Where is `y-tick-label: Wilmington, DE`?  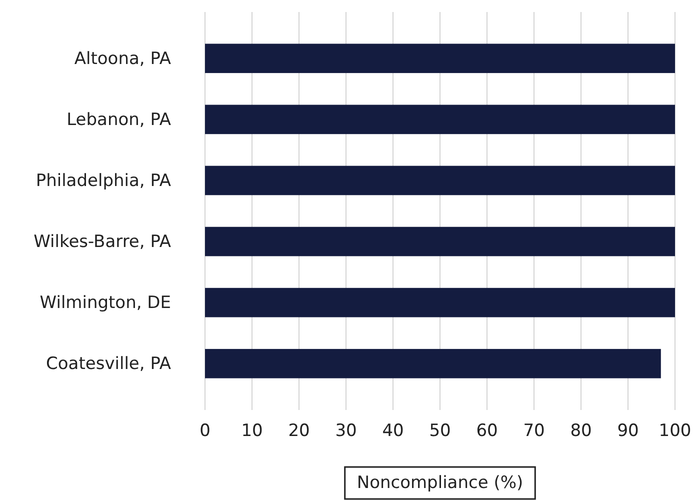 y-tick-label: Wilmington, DE is located at coordinates (105, 303).